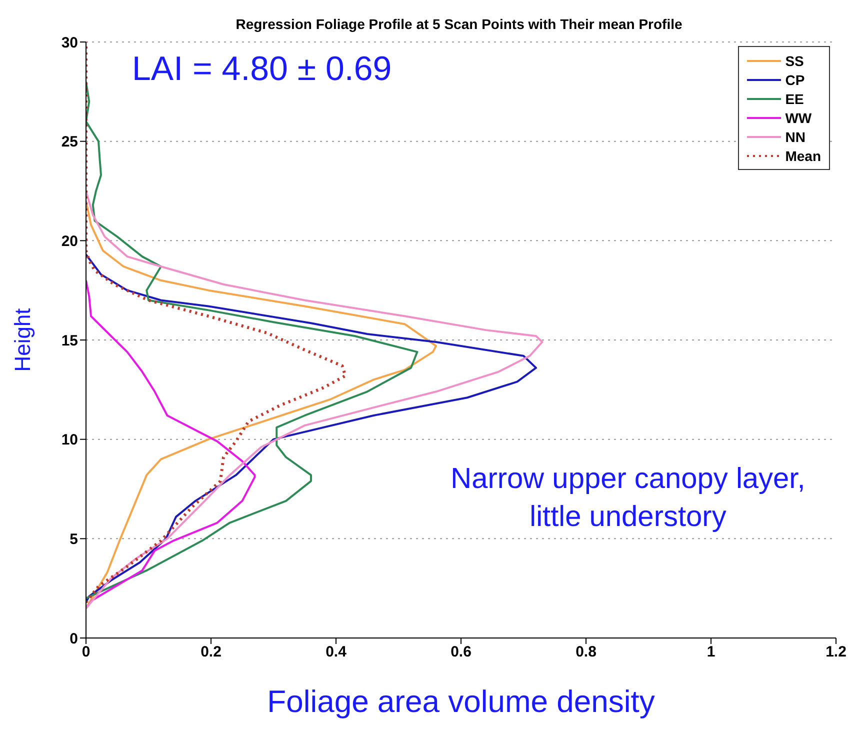 The height and width of the screenshot is (732, 858). What do you see at coordinates (459, 24) in the screenshot?
I see `chart-title: Regression Foliage Profile at 5 Scan Points with Their mean Profile` at bounding box center [459, 24].